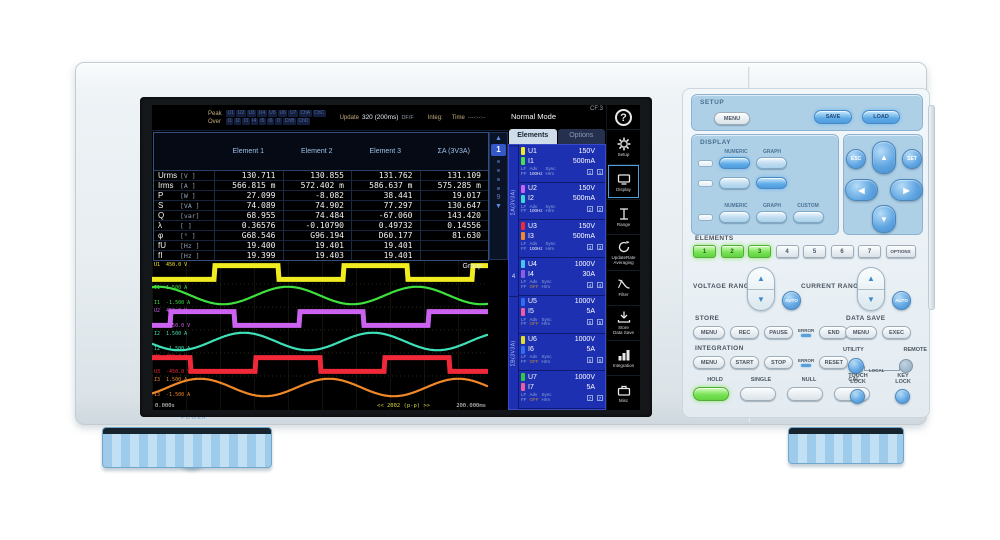 The height and width of the screenshot is (540, 1000). Describe the element at coordinates (709, 332) in the screenshot. I see `store-menu-button: MENU` at that location.